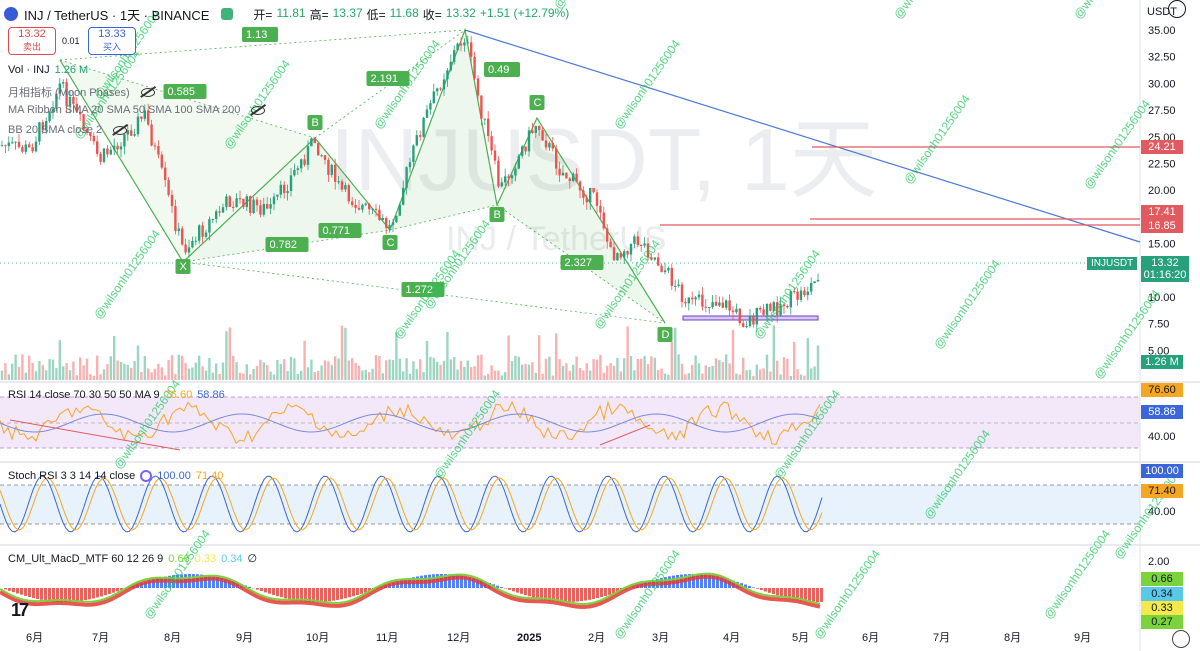 The image size is (1200, 651). Describe the element at coordinates (1177, 9) in the screenshot. I see `settings-icon` at that location.